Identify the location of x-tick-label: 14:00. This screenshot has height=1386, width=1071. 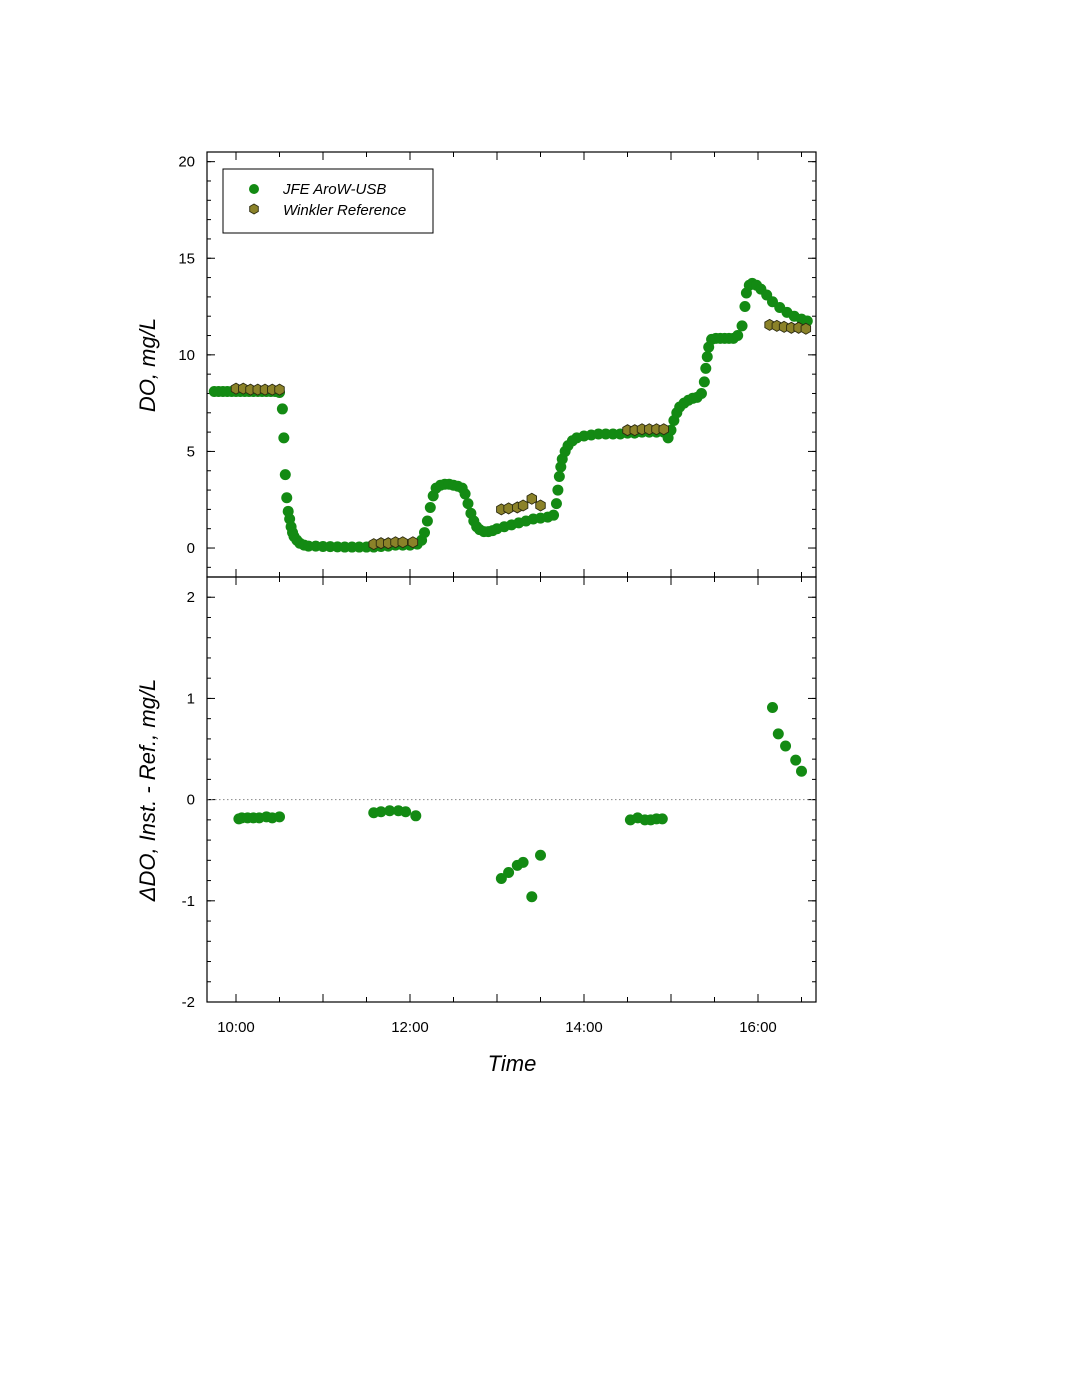
(584, 1027).